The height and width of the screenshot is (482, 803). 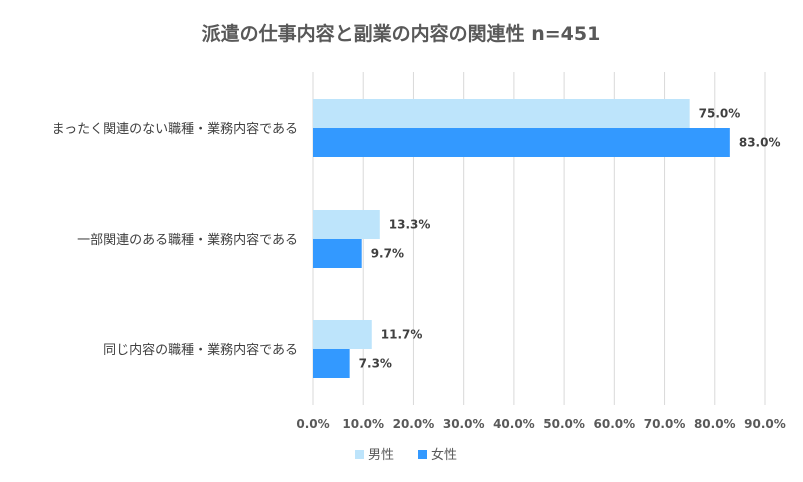 What do you see at coordinates (615, 424) in the screenshot?
I see `x-tick-label: 60.0%` at bounding box center [615, 424].